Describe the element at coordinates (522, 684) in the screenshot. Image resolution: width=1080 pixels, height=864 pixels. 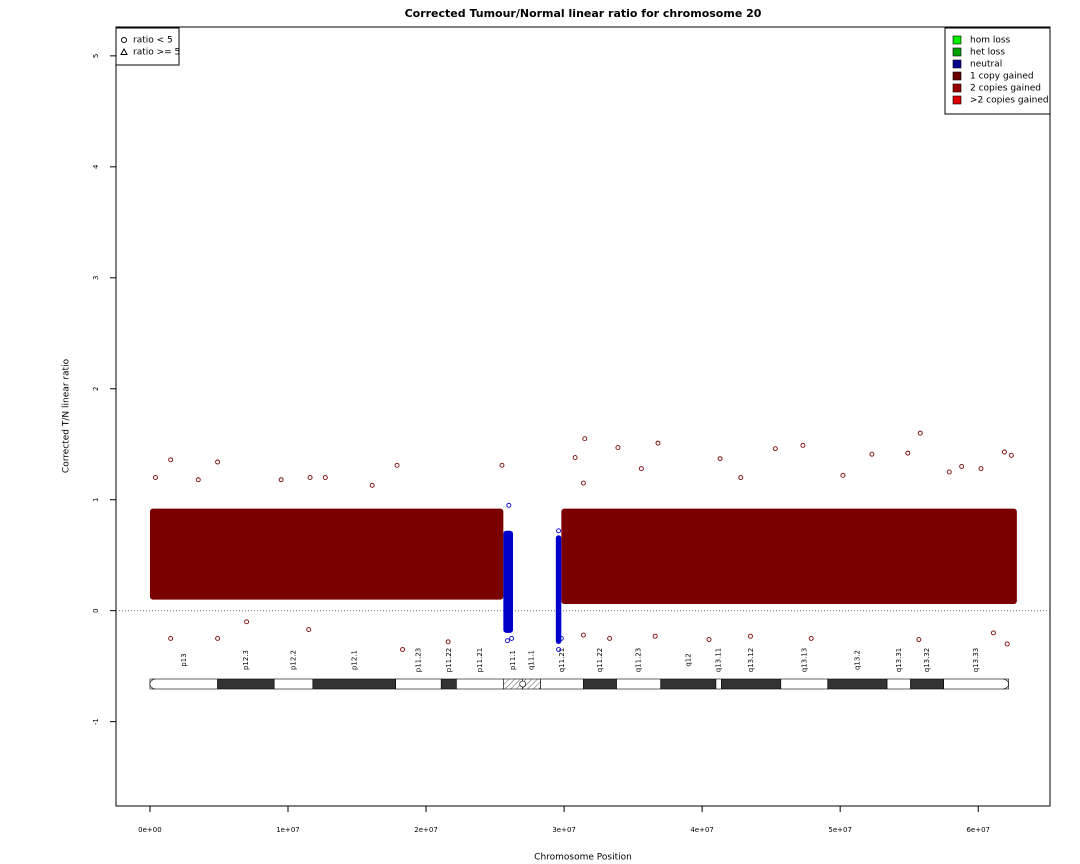
I see `centromere` at that location.